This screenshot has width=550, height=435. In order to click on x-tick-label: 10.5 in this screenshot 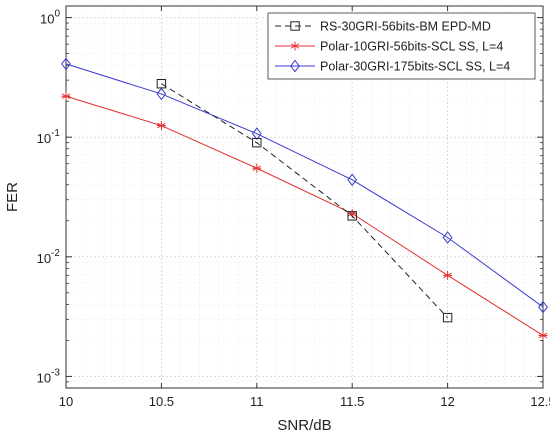, I will do `click(161, 401)`.